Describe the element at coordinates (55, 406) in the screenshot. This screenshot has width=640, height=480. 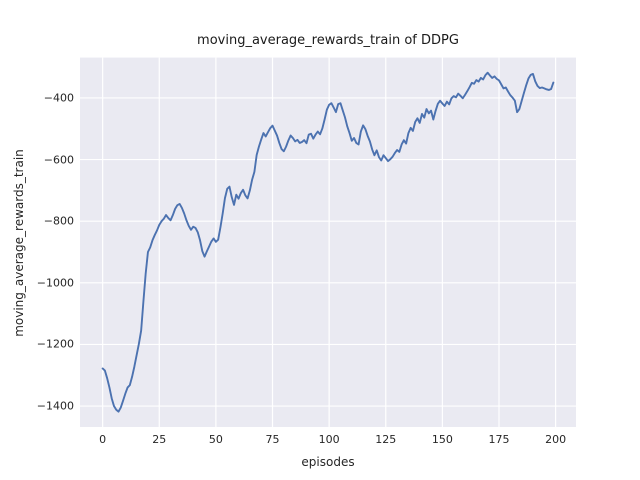
I see `y-tick-label: −1400` at that location.